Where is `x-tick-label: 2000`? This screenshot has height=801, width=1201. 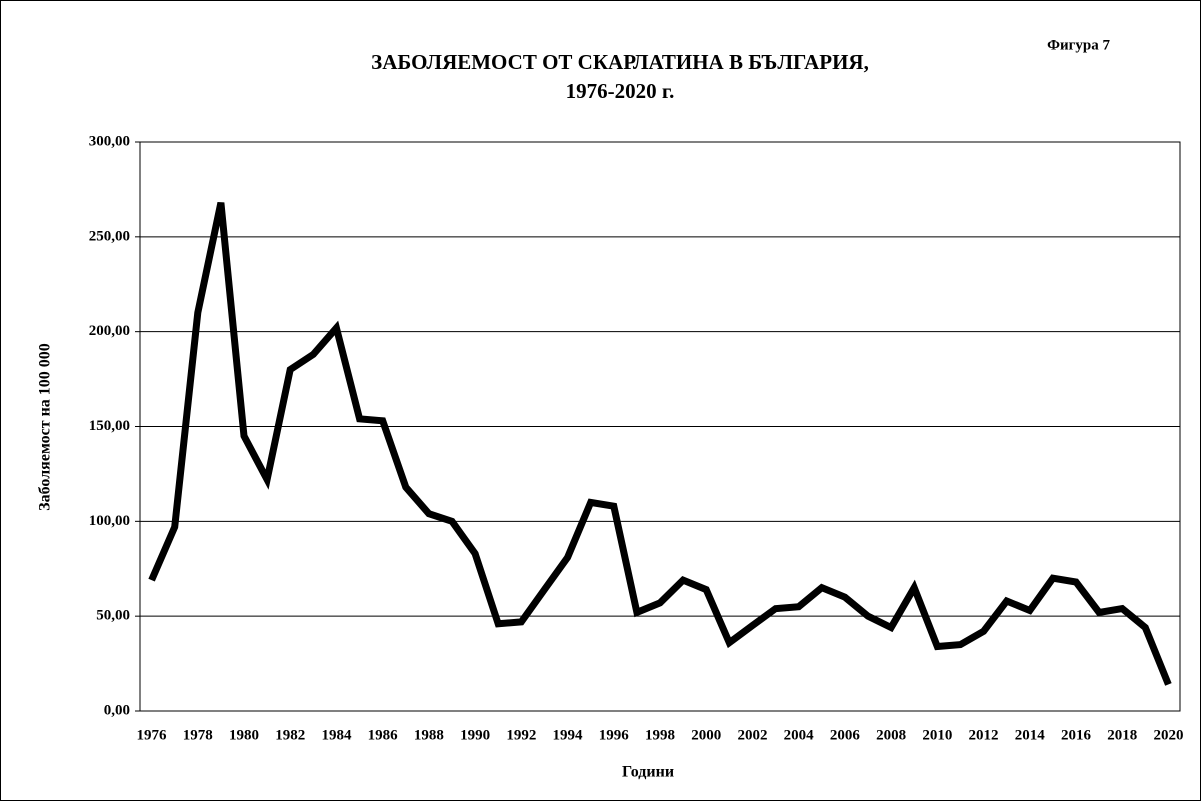 x-tick-label: 2000 is located at coordinates (706, 735).